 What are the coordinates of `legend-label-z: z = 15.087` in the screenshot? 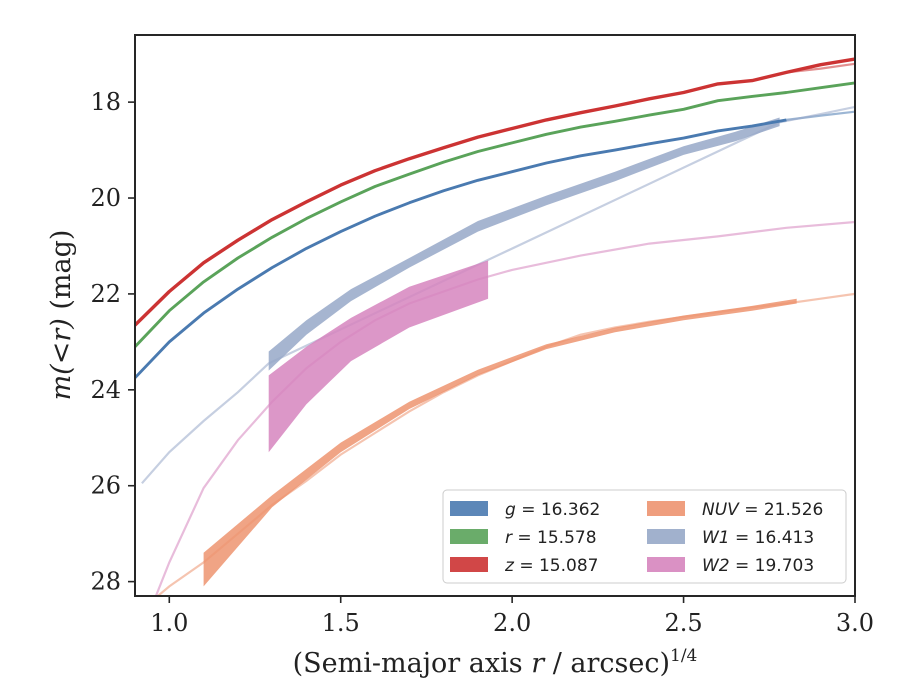 It's located at (551, 566).